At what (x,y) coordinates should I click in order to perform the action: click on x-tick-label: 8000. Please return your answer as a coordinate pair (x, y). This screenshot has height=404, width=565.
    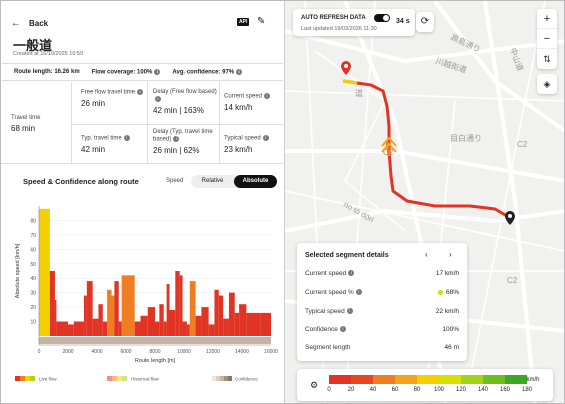
    Looking at the image, I should click on (154, 352).